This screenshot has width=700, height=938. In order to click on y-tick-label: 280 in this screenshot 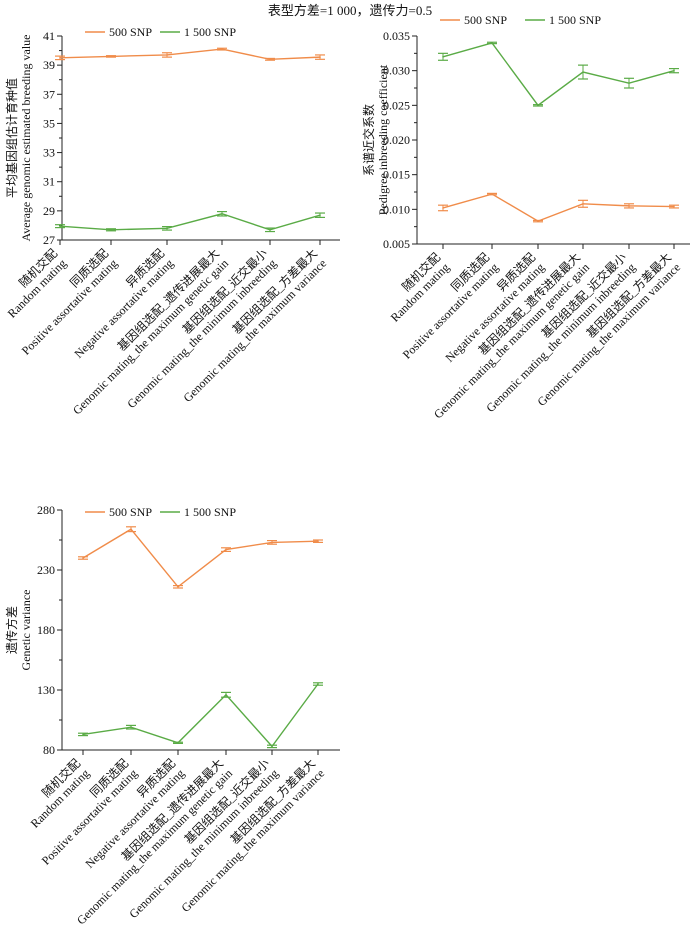, I will do `click(46, 510)`.